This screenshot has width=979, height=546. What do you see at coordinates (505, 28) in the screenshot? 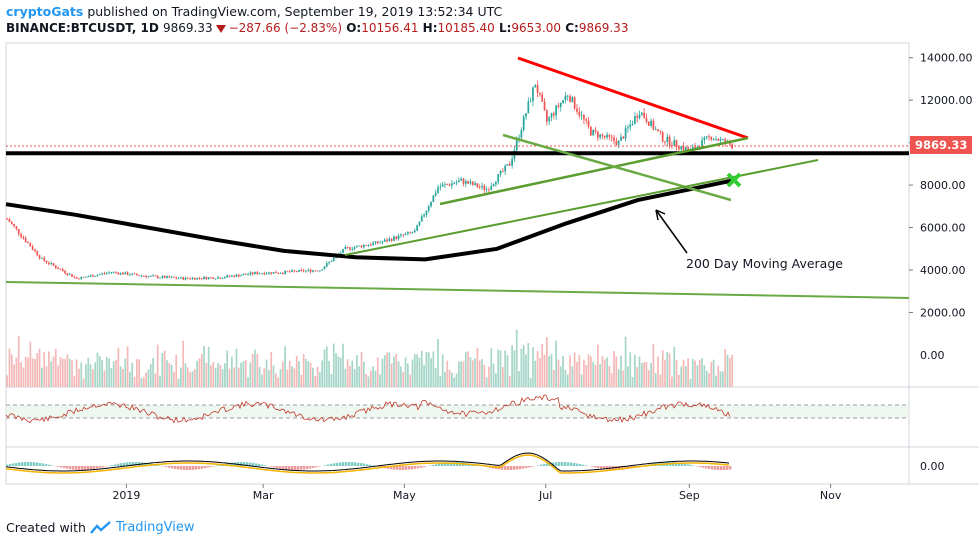
I see `low-label: L:` at bounding box center [505, 28].